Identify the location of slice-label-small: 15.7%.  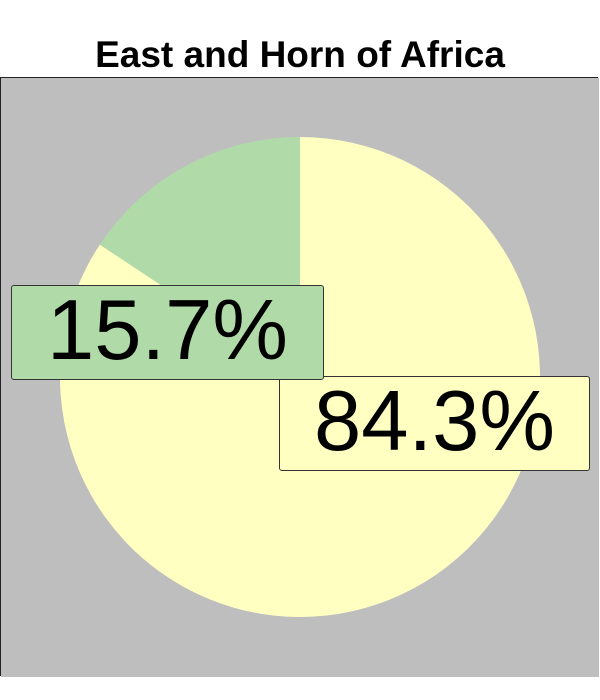
(167, 332).